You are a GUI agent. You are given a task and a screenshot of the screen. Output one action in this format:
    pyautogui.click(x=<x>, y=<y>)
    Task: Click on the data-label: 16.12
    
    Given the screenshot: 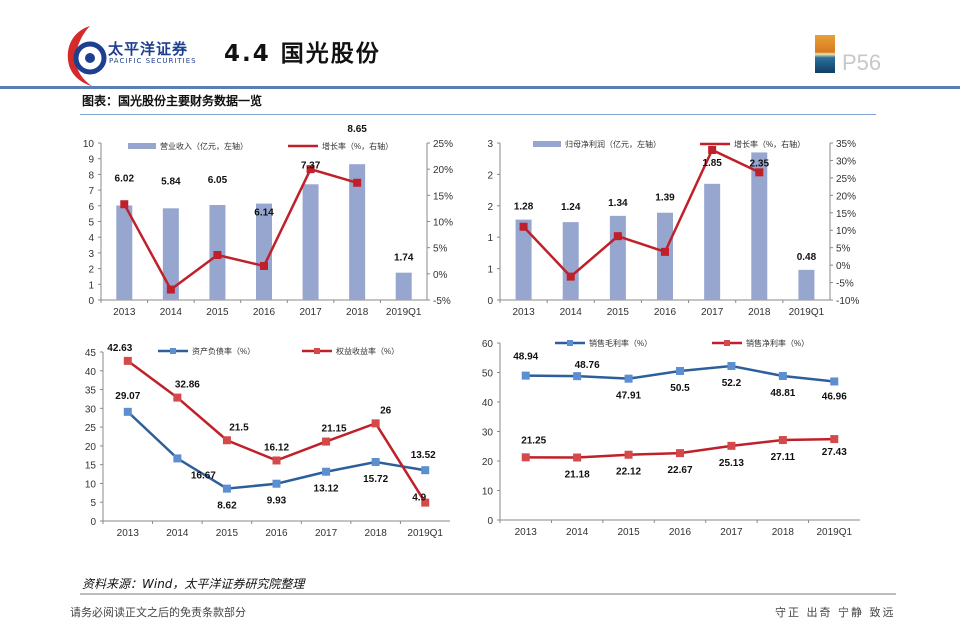 What is the action you would take?
    pyautogui.click(x=276, y=447)
    